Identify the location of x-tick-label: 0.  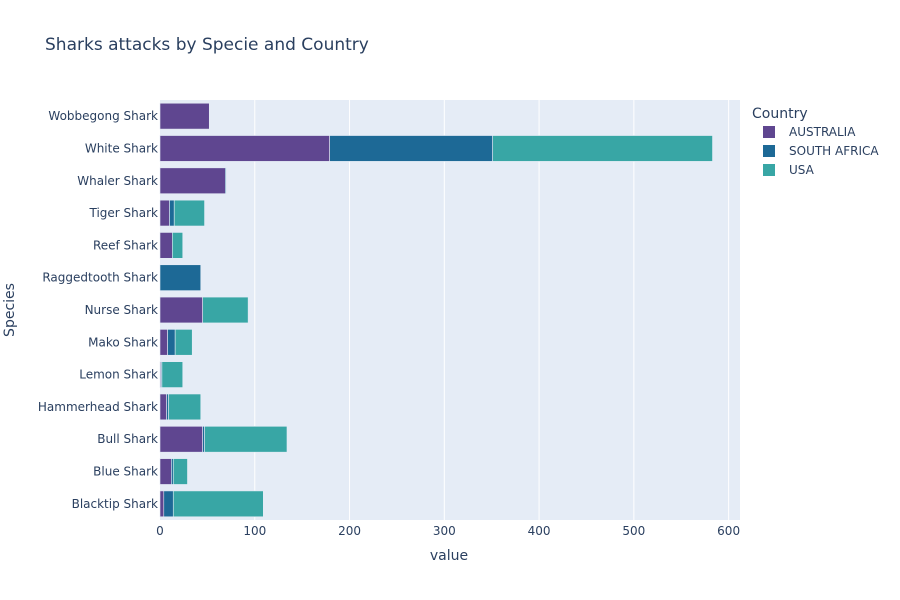
(160, 531).